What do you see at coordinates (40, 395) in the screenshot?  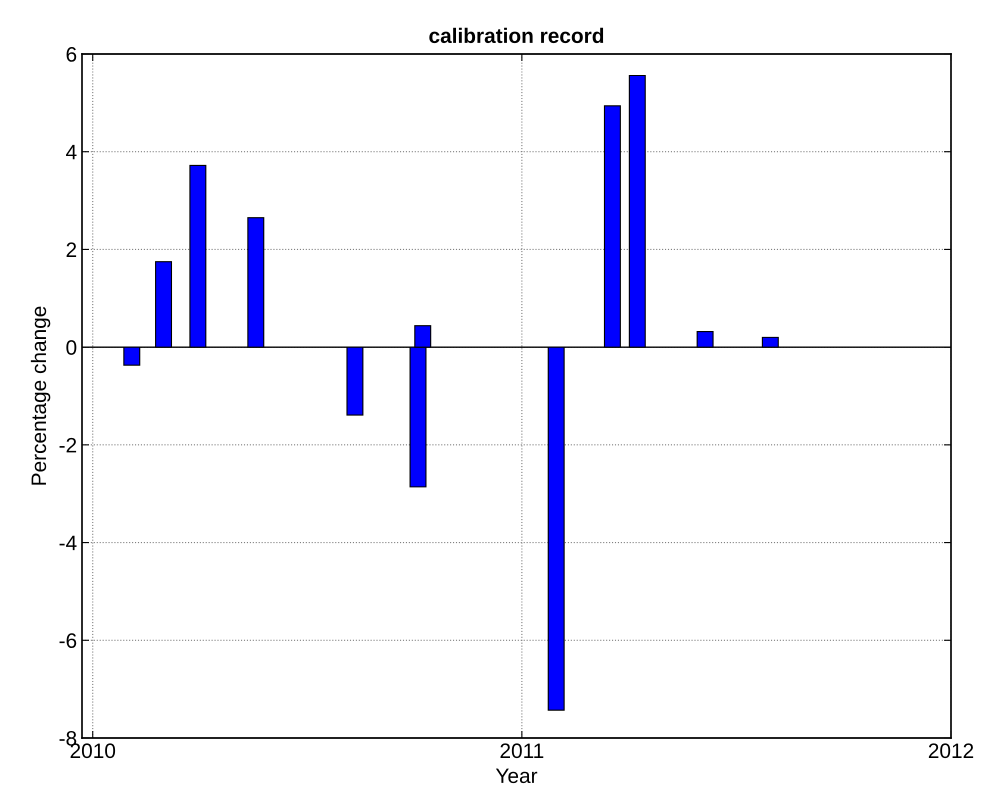 I see `y-axis-title: Percentage change` at bounding box center [40, 395].